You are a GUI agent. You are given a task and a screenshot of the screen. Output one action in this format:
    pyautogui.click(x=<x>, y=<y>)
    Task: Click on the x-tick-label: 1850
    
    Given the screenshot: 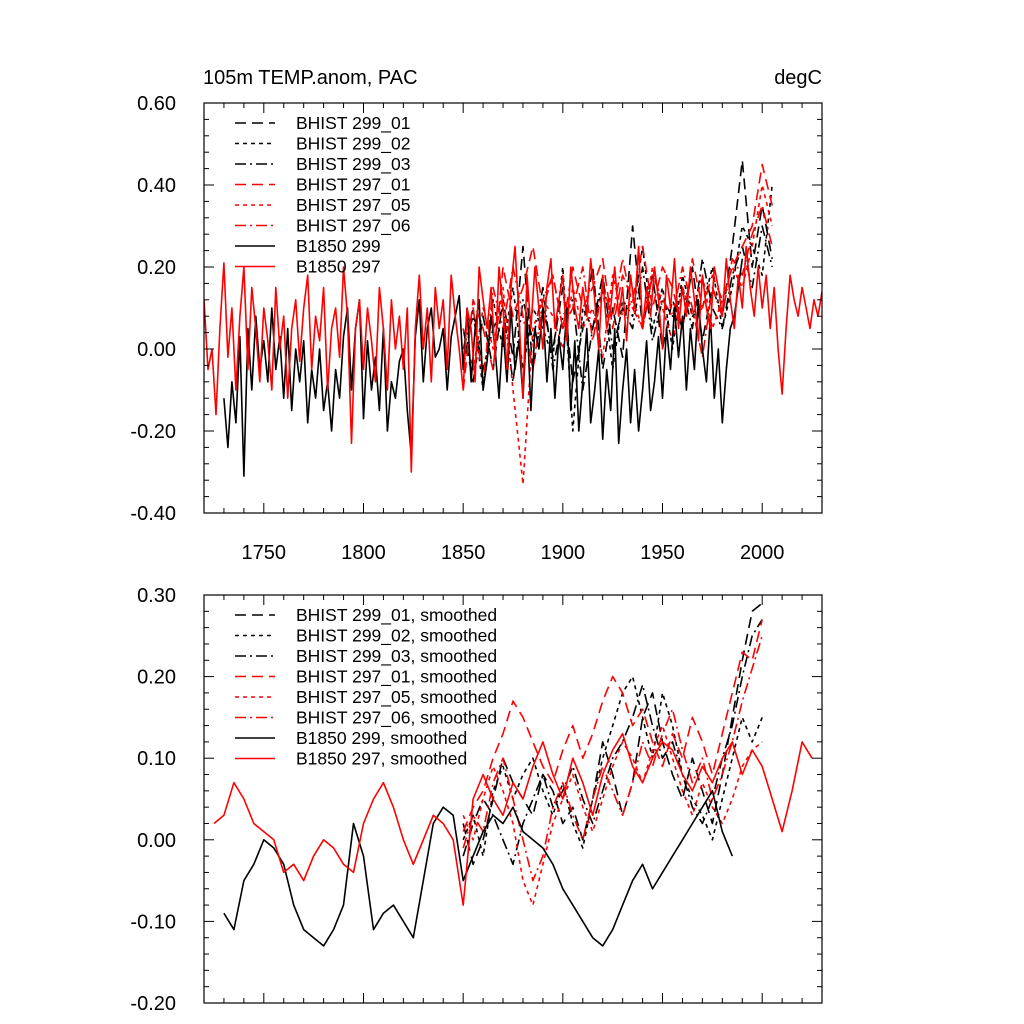 What is the action you would take?
    pyautogui.click(x=463, y=553)
    